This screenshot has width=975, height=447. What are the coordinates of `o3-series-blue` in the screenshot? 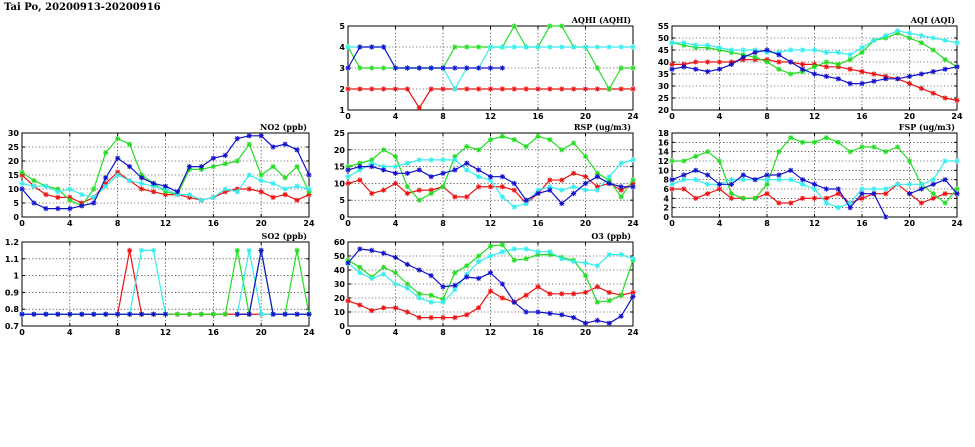 It's located at (490, 286).